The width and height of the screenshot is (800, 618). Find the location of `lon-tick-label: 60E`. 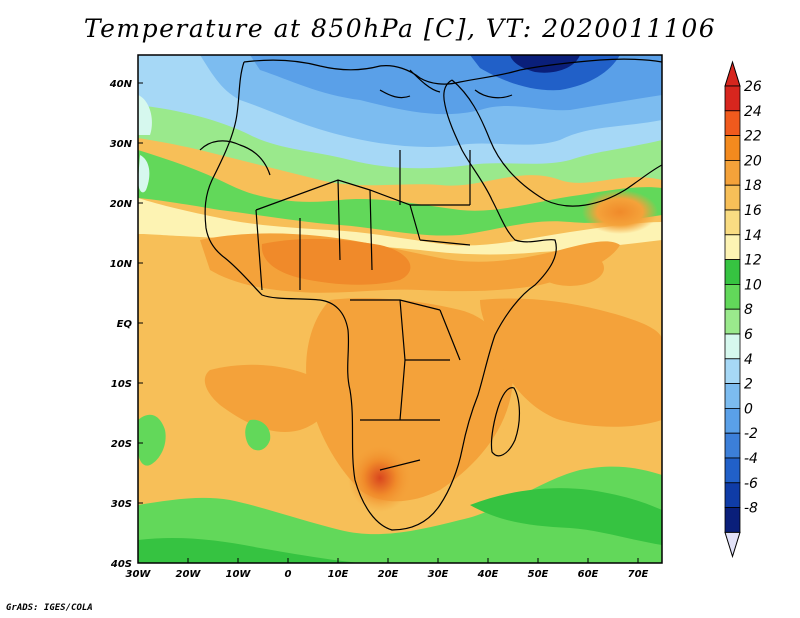

lon-tick-label: 60E is located at coordinates (588, 574).